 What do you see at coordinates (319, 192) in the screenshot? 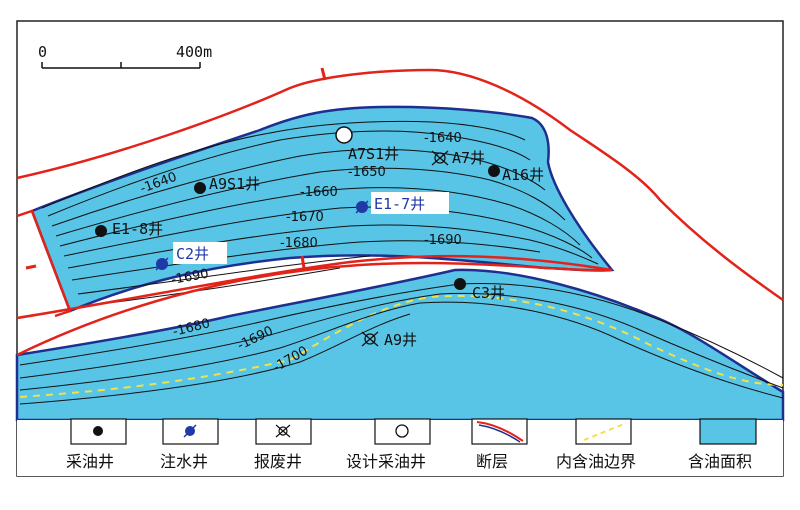
I see `contour-label: -1660` at bounding box center [319, 192].